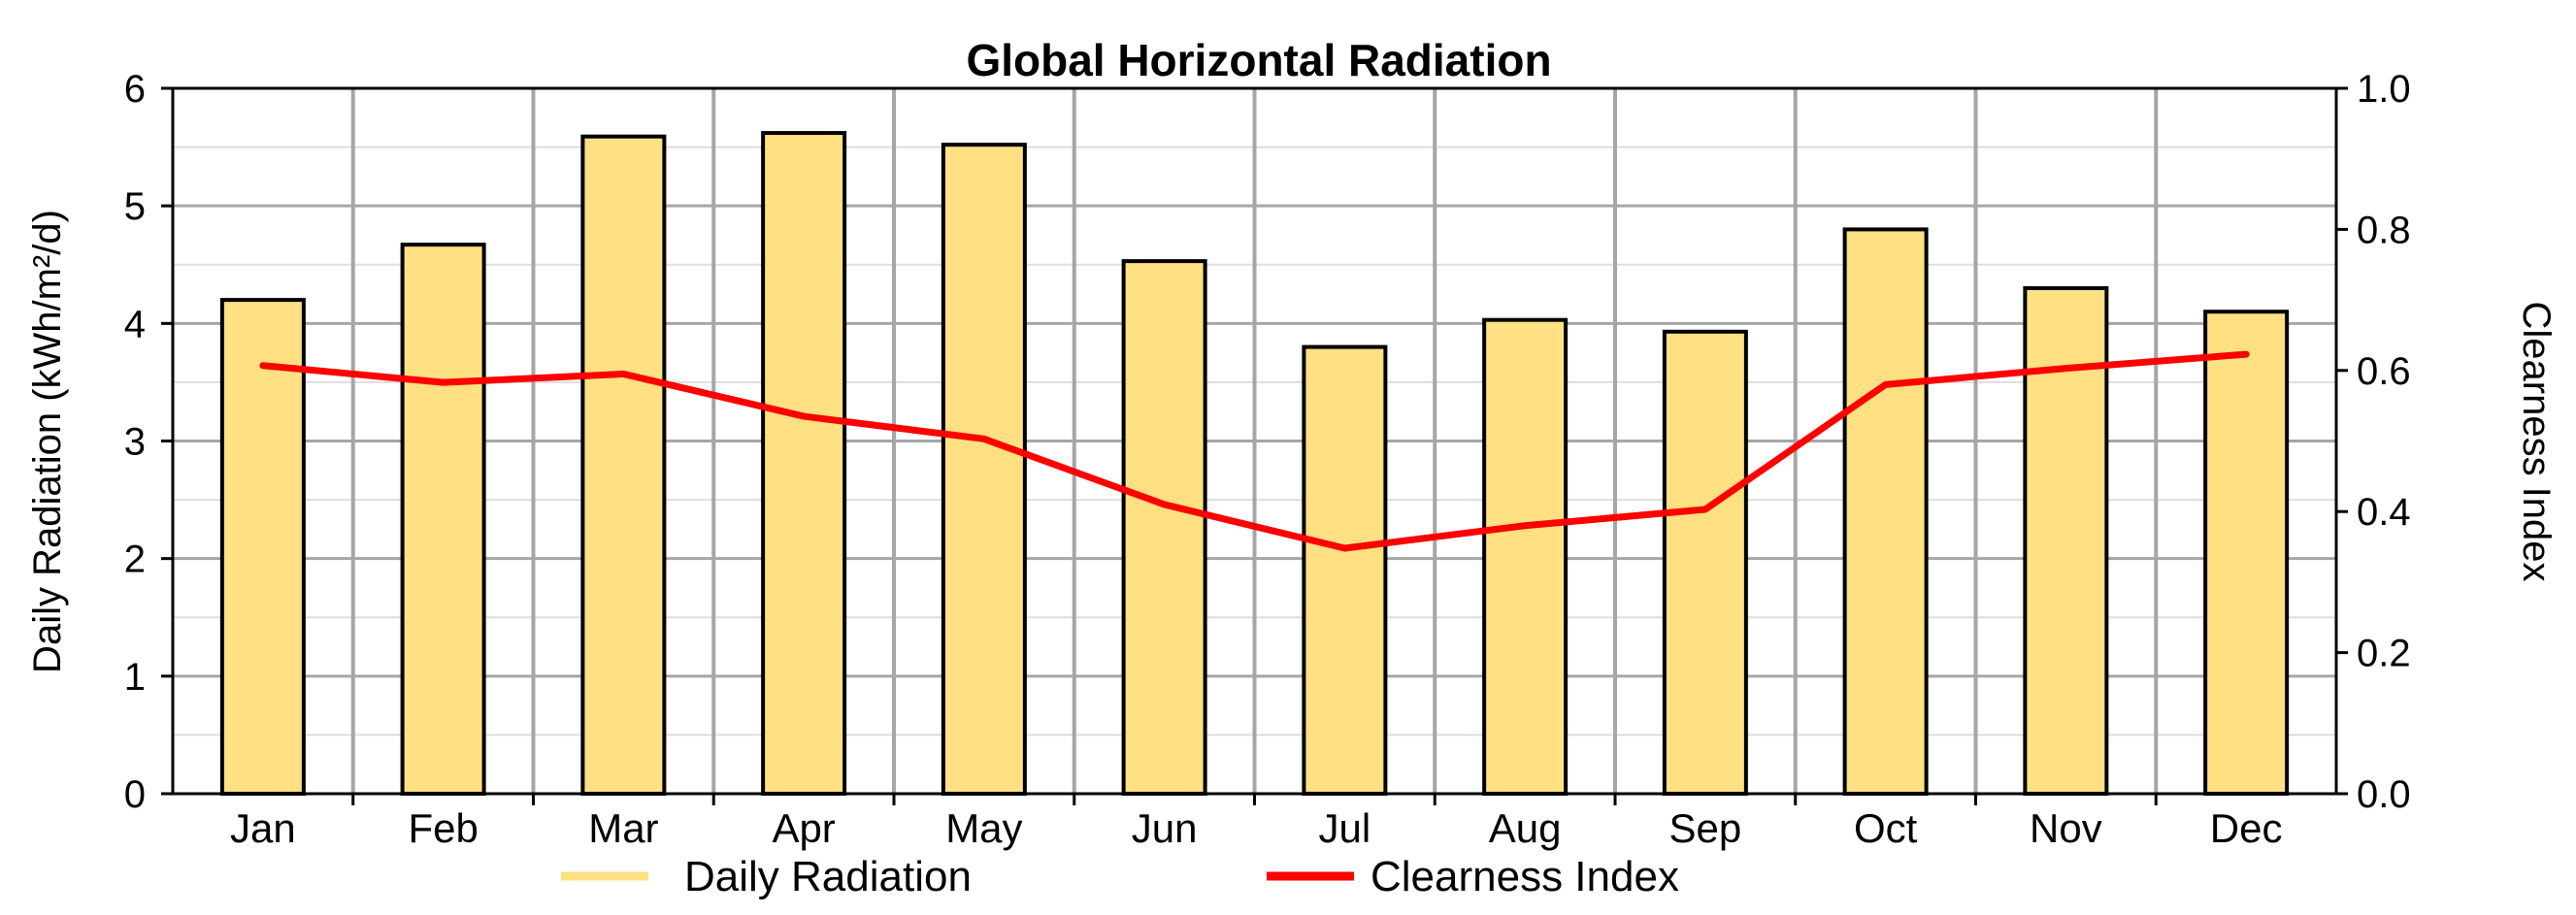  What do you see at coordinates (1885, 384) in the screenshot?
I see `point-oct` at bounding box center [1885, 384].